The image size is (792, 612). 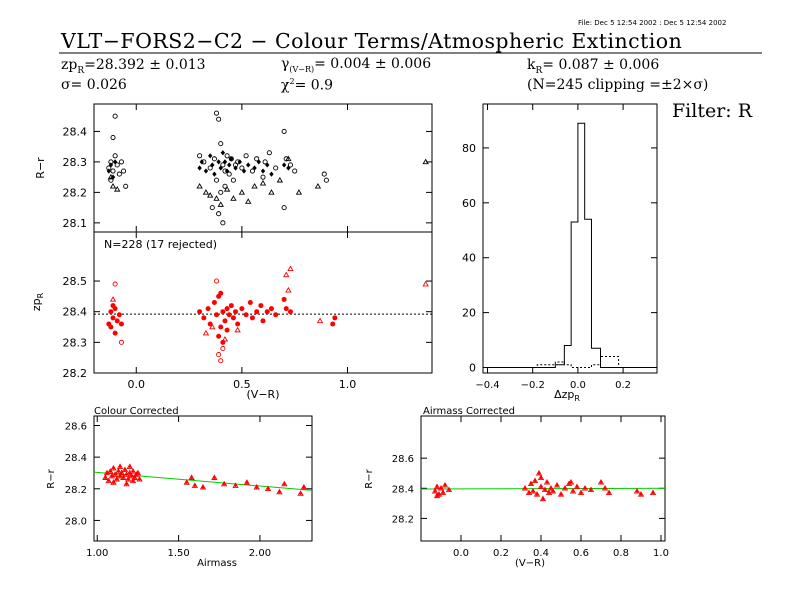 What do you see at coordinates (469, 411) in the screenshot?
I see `colour-panel-title: Airmass Corrected` at bounding box center [469, 411].